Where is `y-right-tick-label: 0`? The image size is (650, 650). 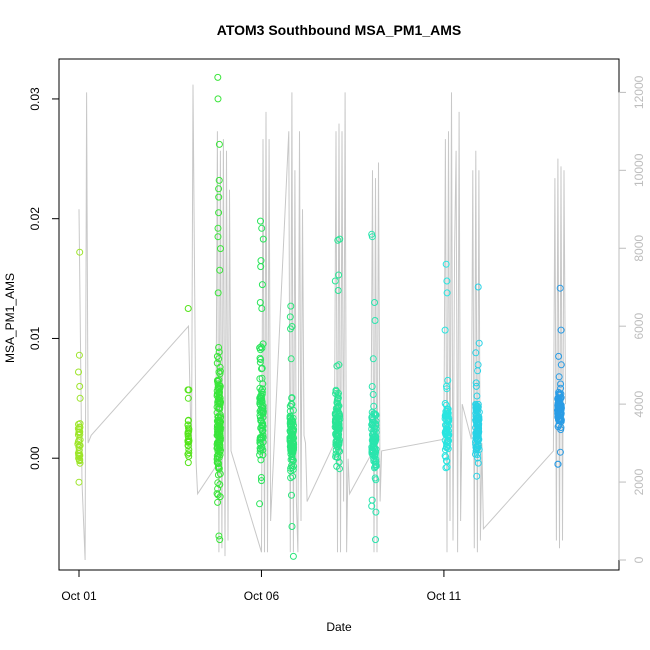
y-right-tick-label: 0 is located at coordinates (639, 559).